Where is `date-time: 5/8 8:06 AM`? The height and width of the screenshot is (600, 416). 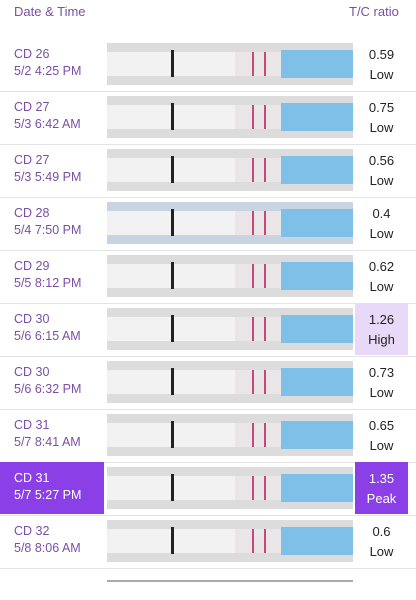
date-time: 5/8 8:06 AM is located at coordinates (47, 548).